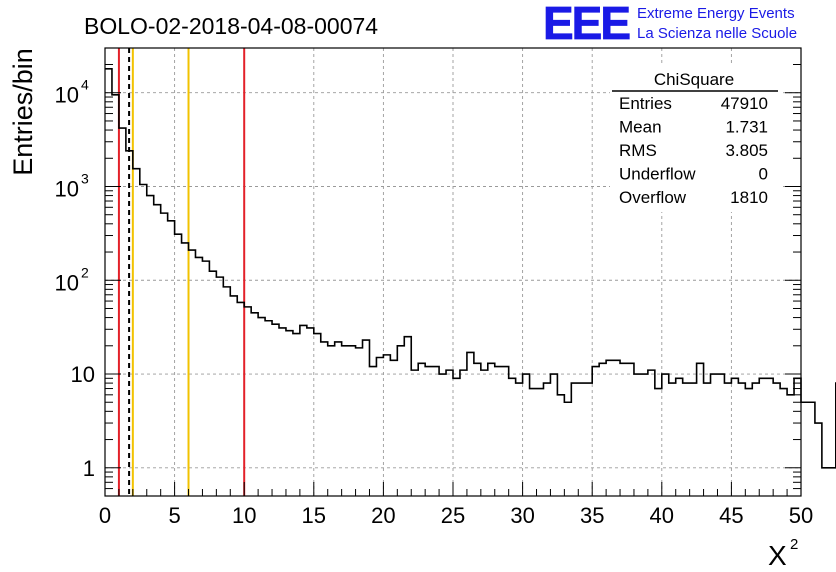 Image resolution: width=836 pixels, height=572 pixels. I want to click on stats-row: Overflow 1810, so click(693, 197).